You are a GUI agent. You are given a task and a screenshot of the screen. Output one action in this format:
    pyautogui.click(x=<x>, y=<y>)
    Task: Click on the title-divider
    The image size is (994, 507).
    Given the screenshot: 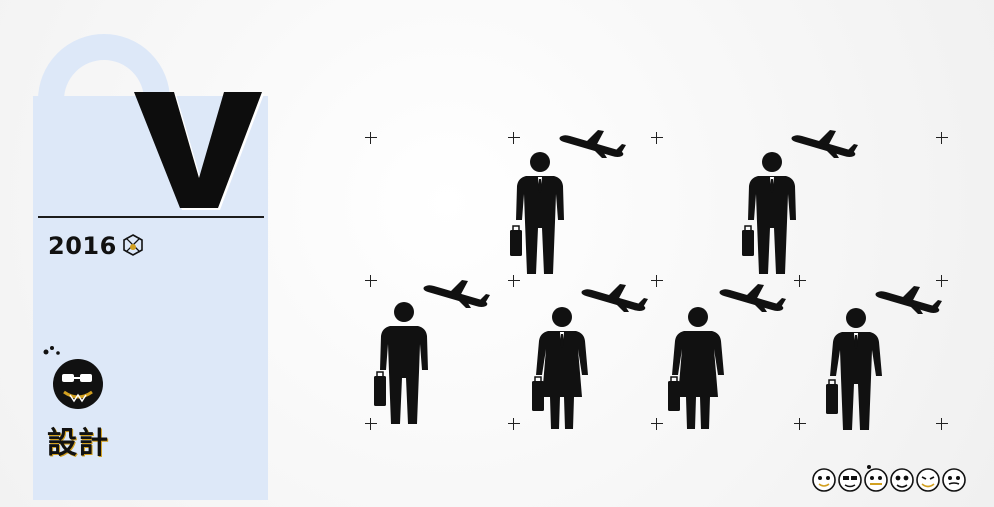 What is the action you would take?
    pyautogui.click(x=151, y=217)
    